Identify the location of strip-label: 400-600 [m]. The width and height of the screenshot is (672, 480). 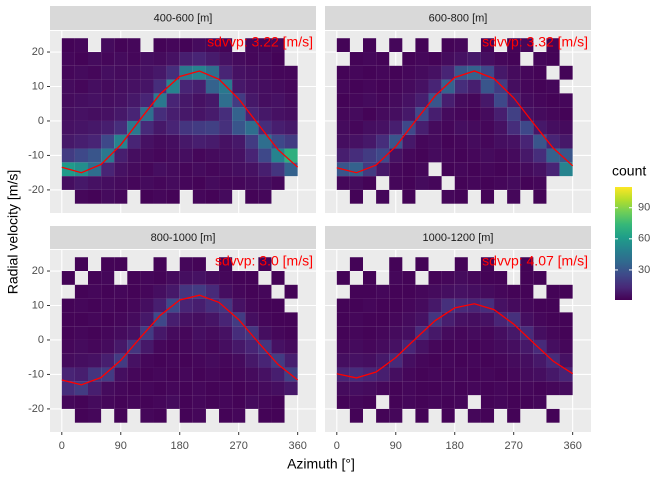
(183, 18).